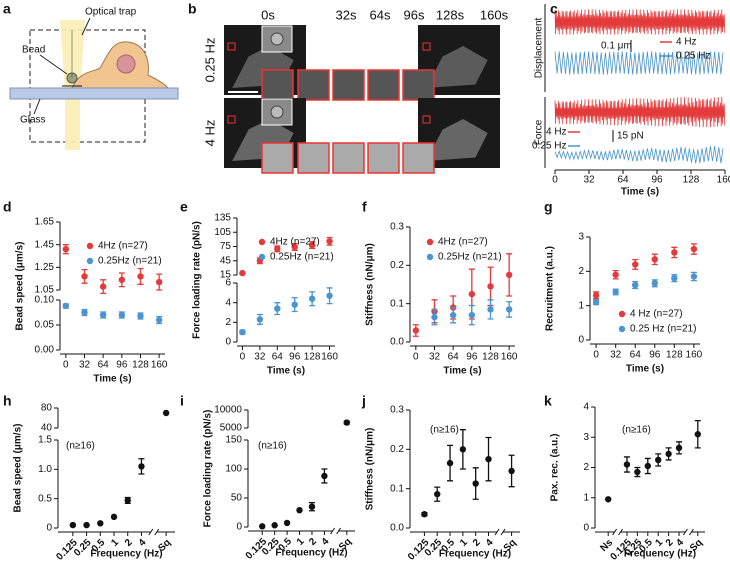 This screenshot has height=562, width=730. What do you see at coordinates (457, 67) in the screenshot?
I see `cell-image` at bounding box center [457, 67].